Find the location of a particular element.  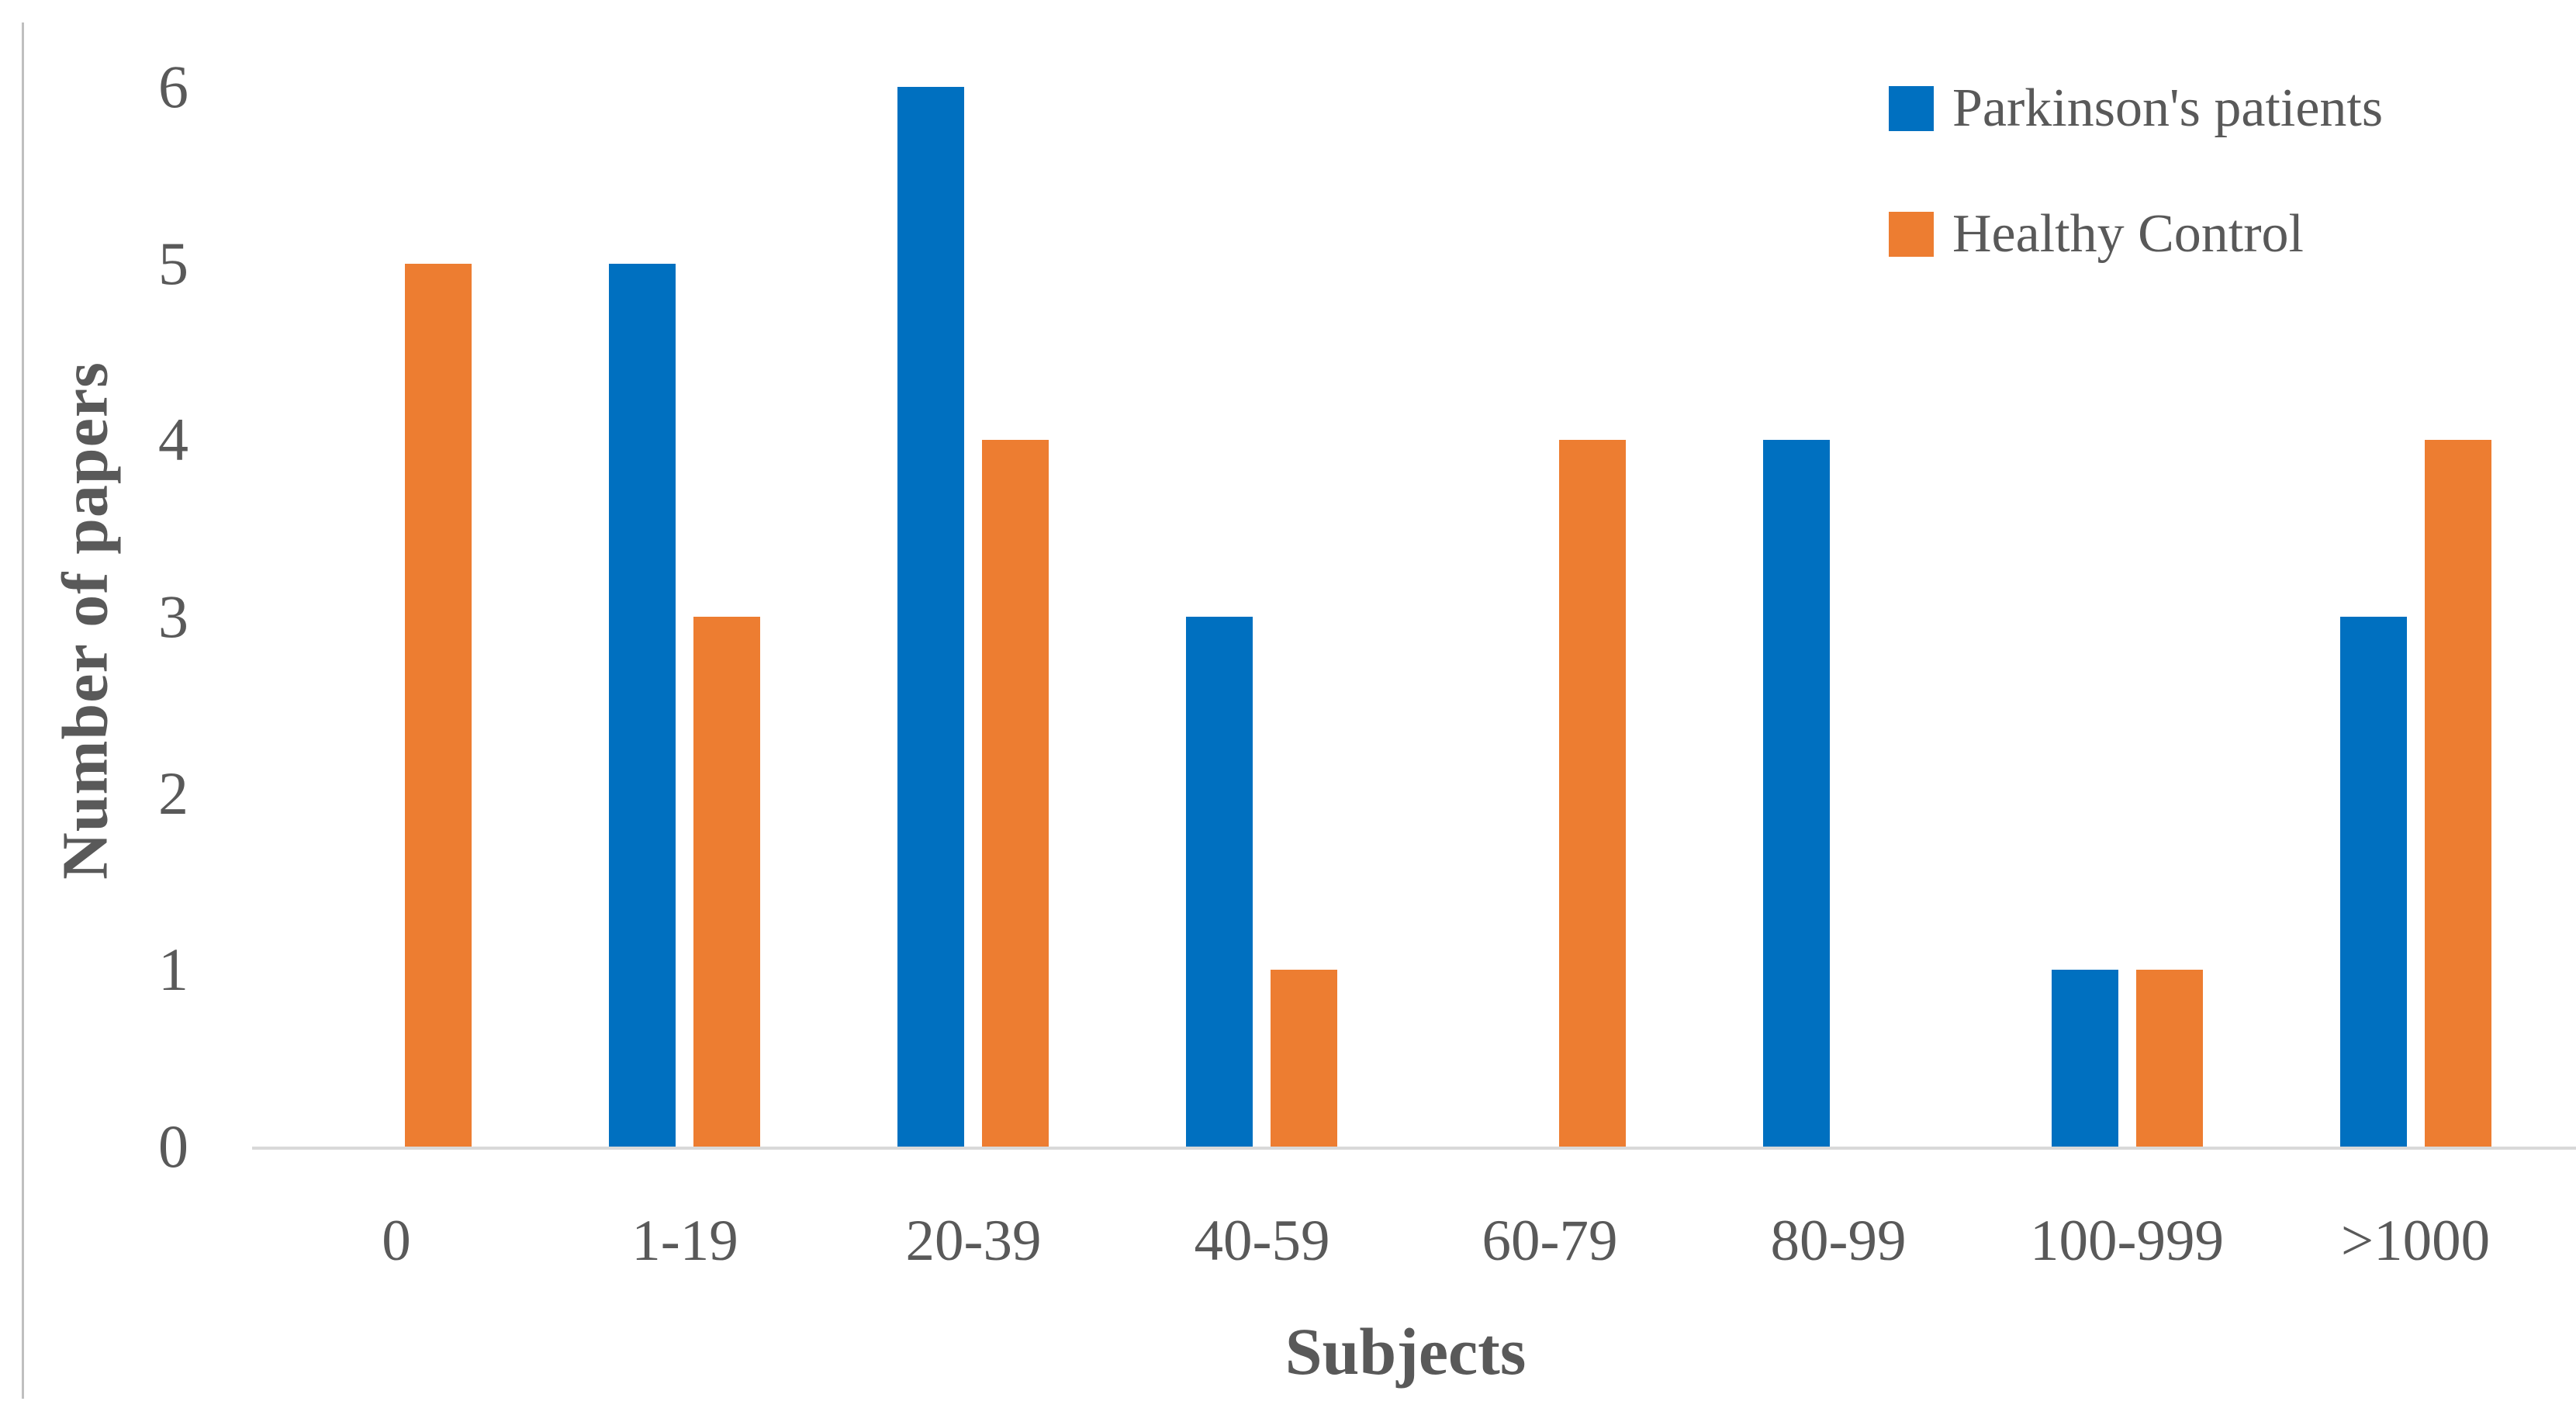

figure-left-border-line is located at coordinates (23, 710).